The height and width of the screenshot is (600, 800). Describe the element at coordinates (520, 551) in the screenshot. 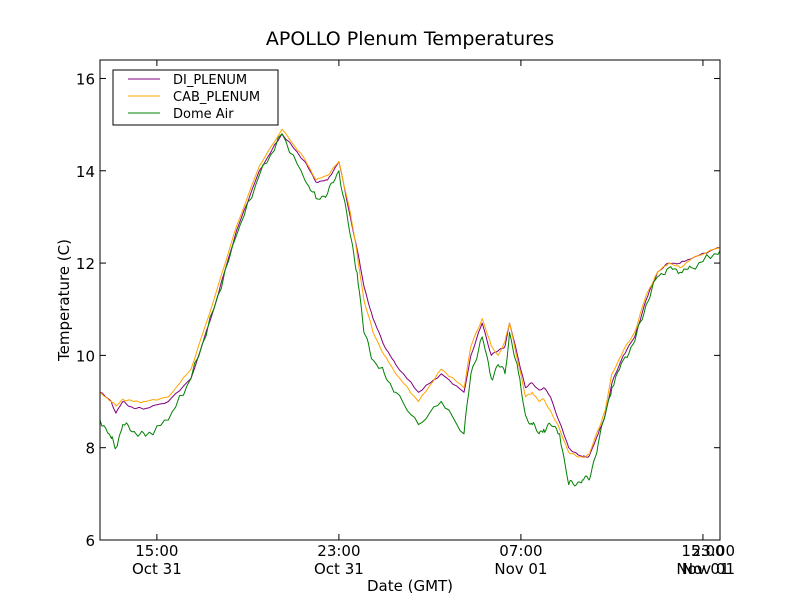

I see `x-tick-label-time: 07:00` at that location.